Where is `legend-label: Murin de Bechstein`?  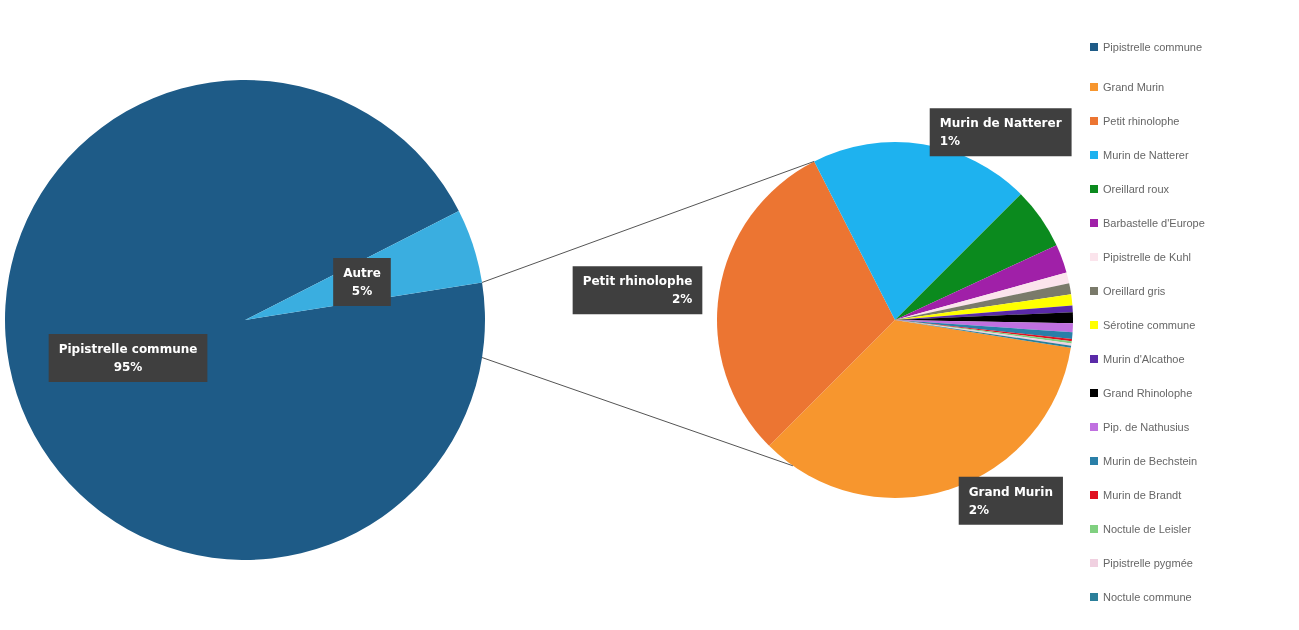
legend-label: Murin de Bechstein is located at coordinates (1150, 461).